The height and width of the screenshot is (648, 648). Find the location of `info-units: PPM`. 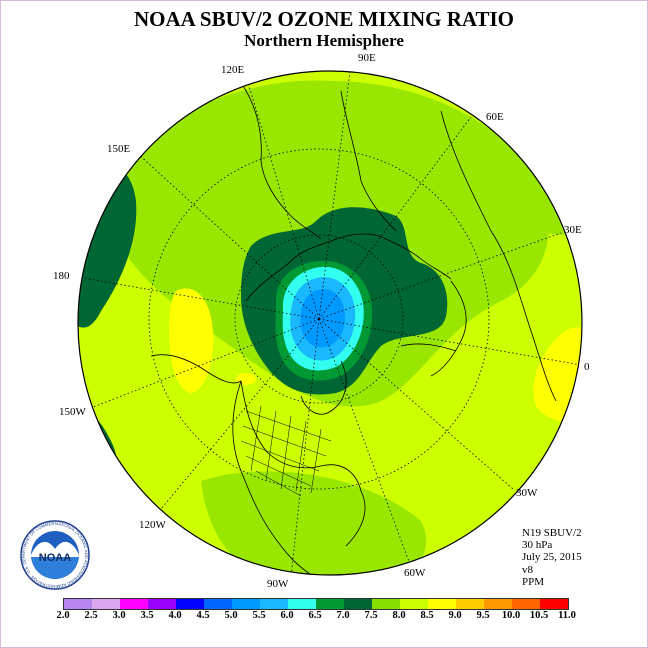

info-units: PPM is located at coordinates (533, 581).